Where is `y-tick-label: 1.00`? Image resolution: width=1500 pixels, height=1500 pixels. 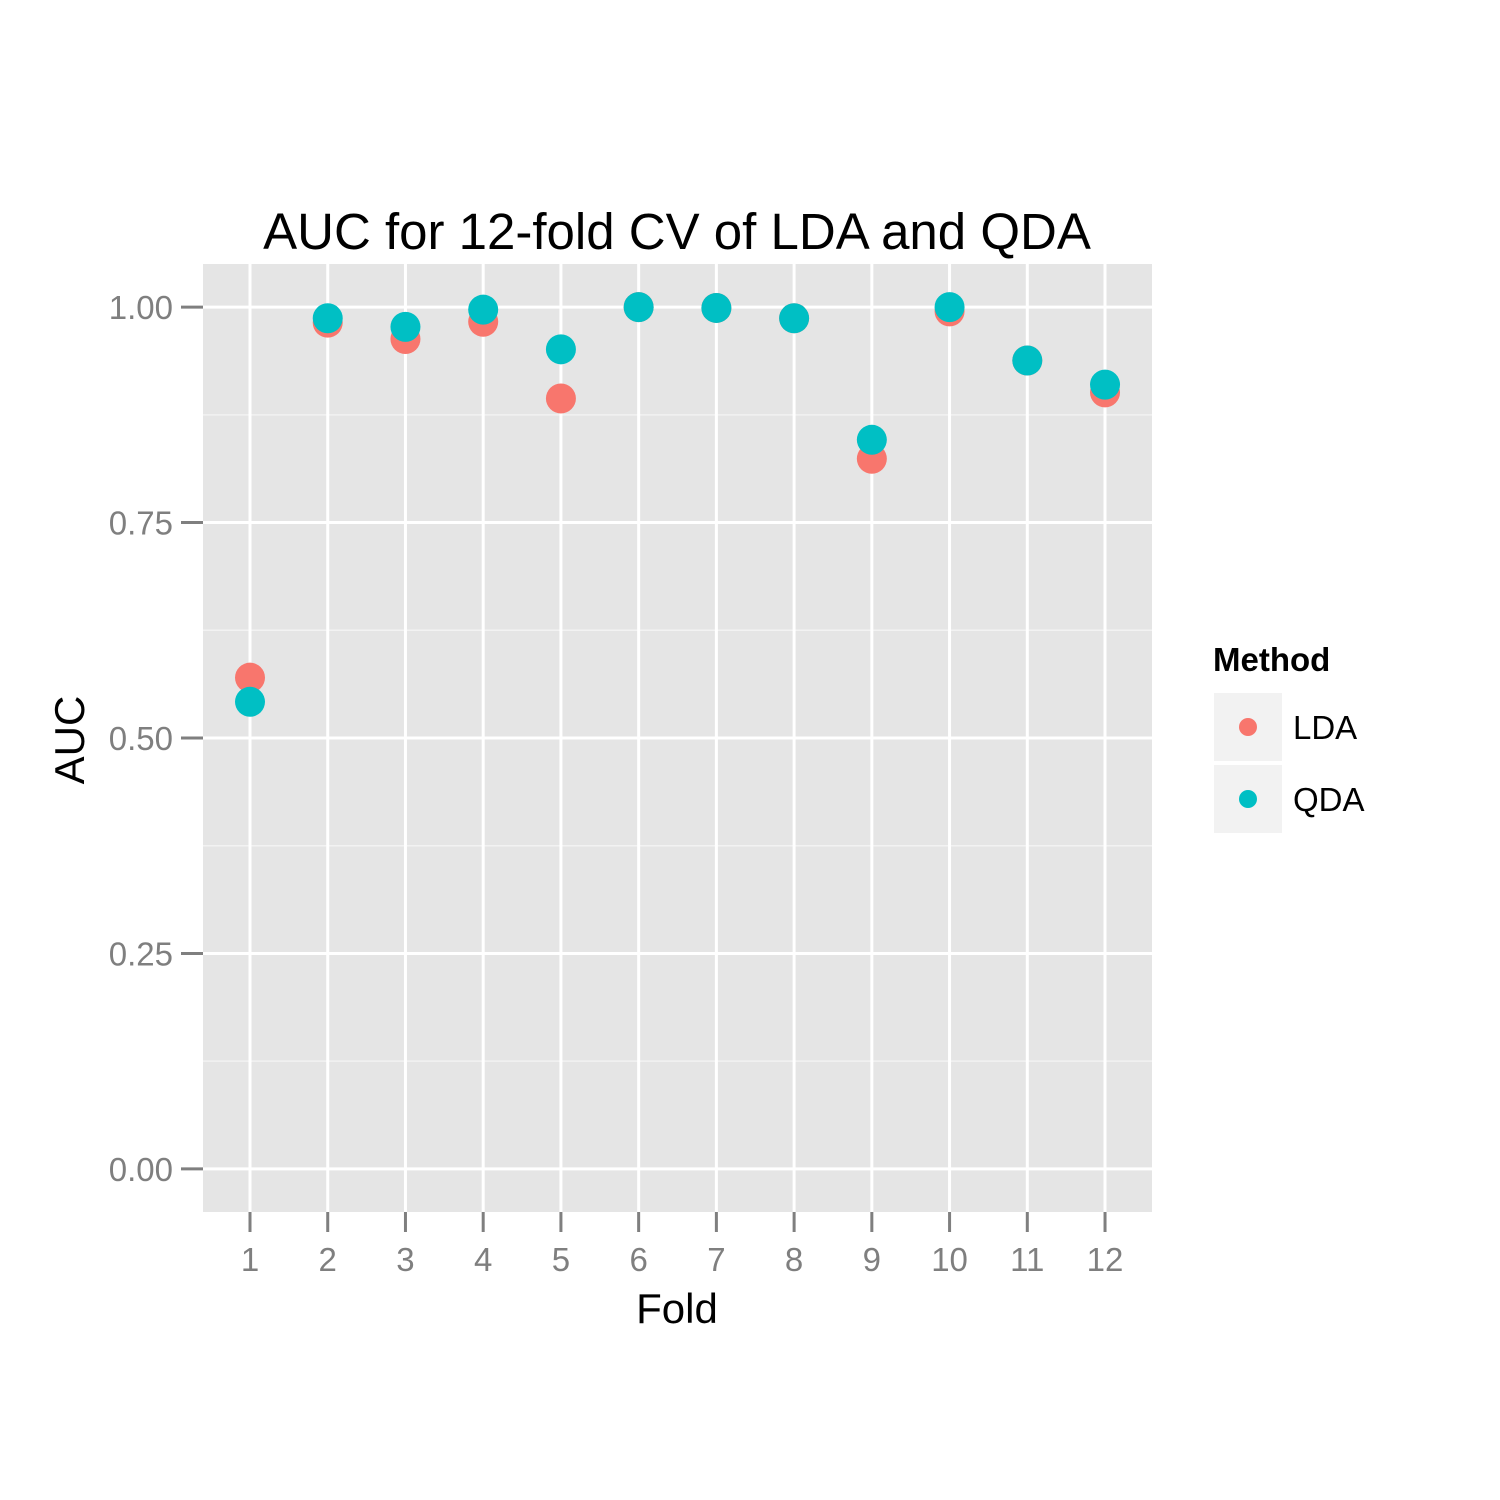 y-tick-label: 1.00 is located at coordinates (141, 307).